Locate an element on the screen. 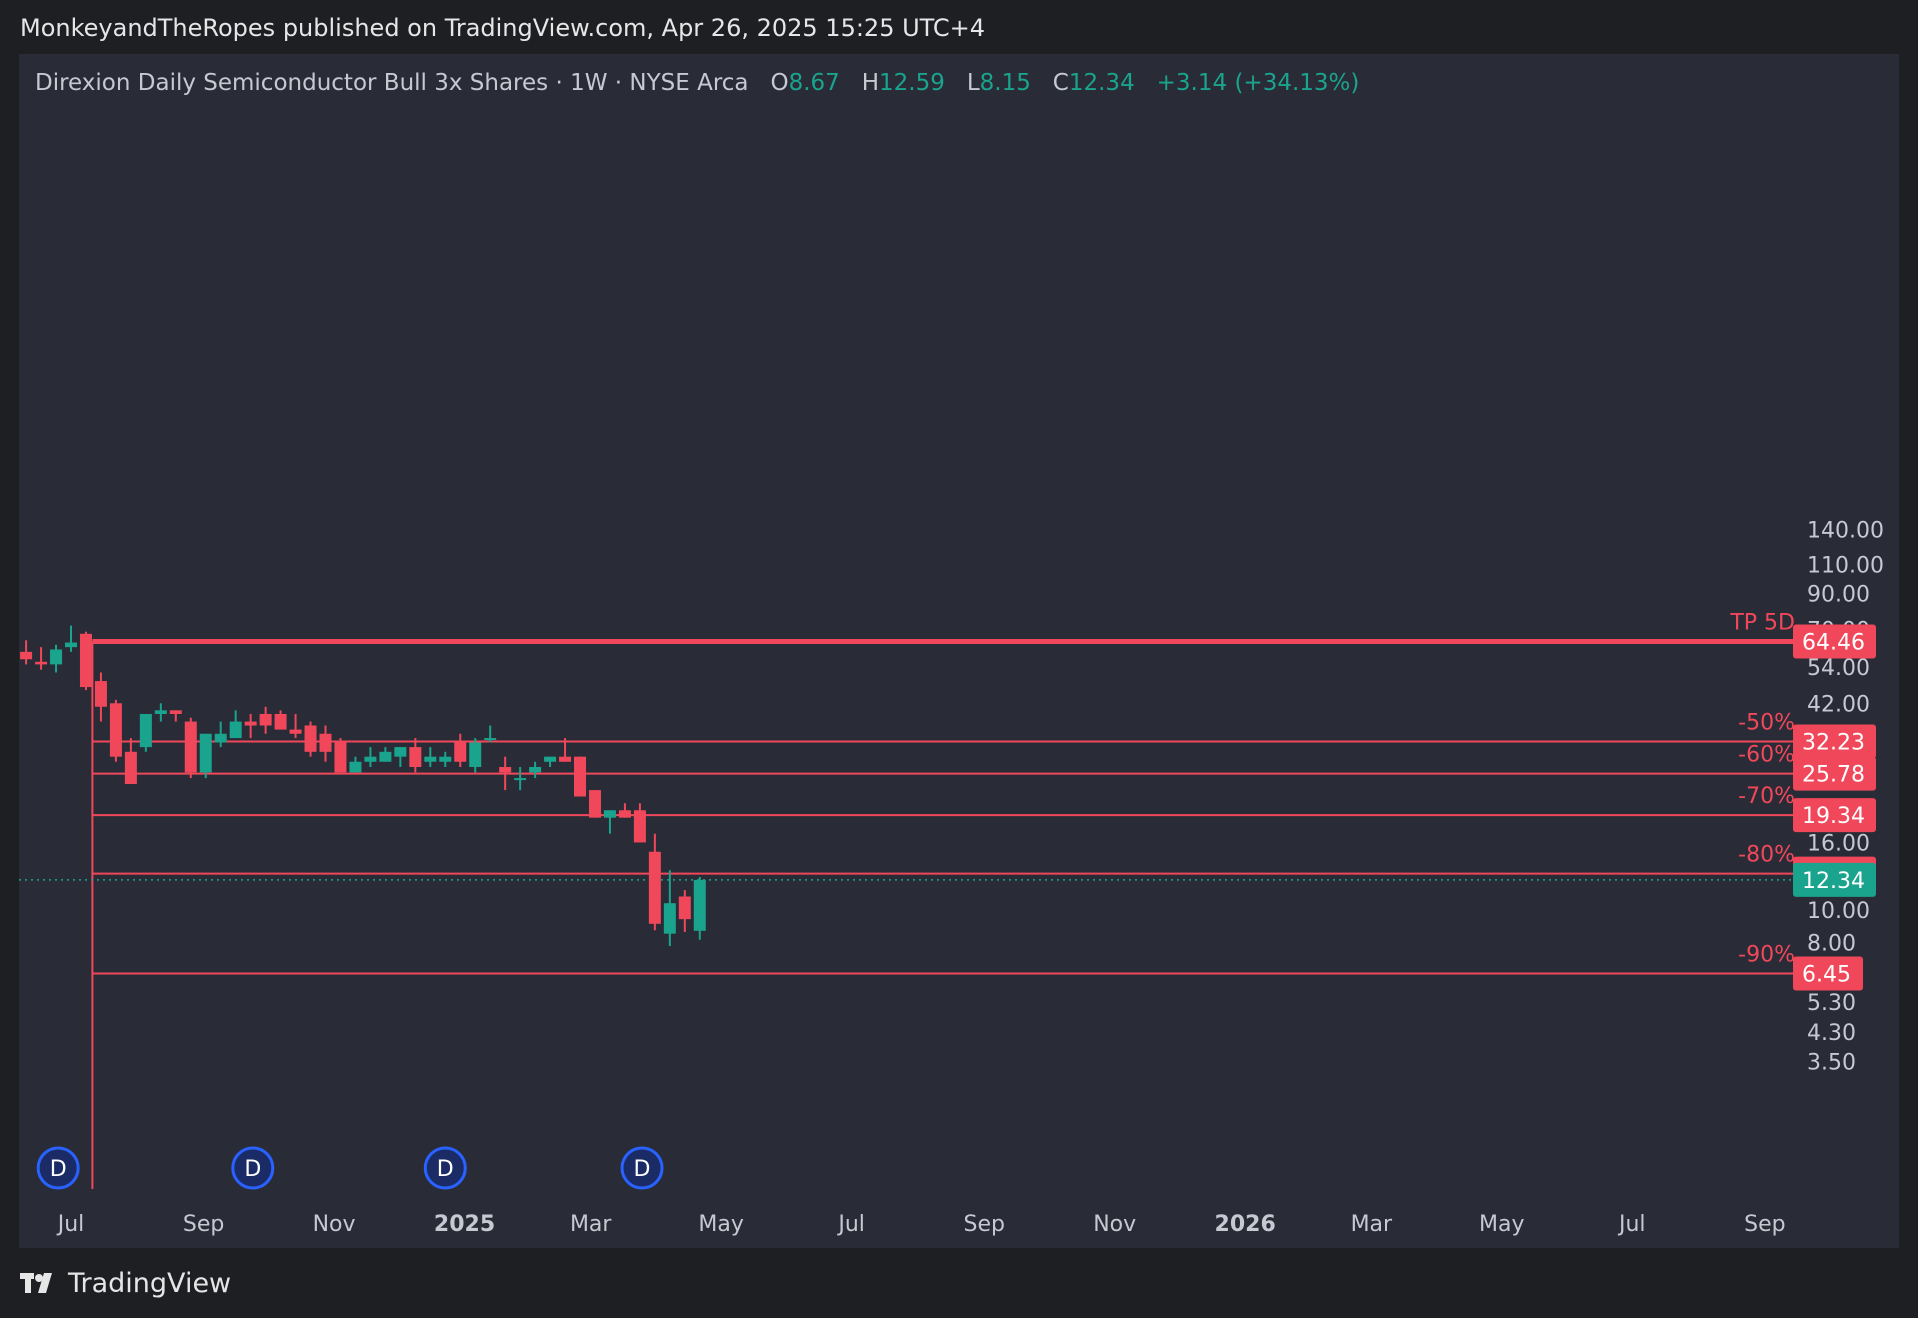  price-tag: 12.34 is located at coordinates (1834, 879).